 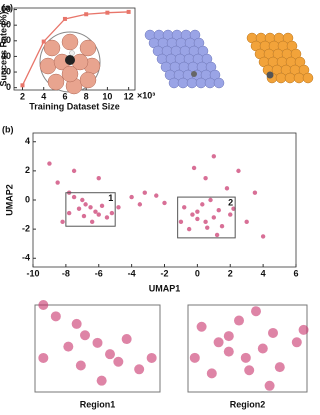 What do you see at coordinates (26, 229) in the screenshot?
I see `y-tick-label: -2` at bounding box center [26, 229].